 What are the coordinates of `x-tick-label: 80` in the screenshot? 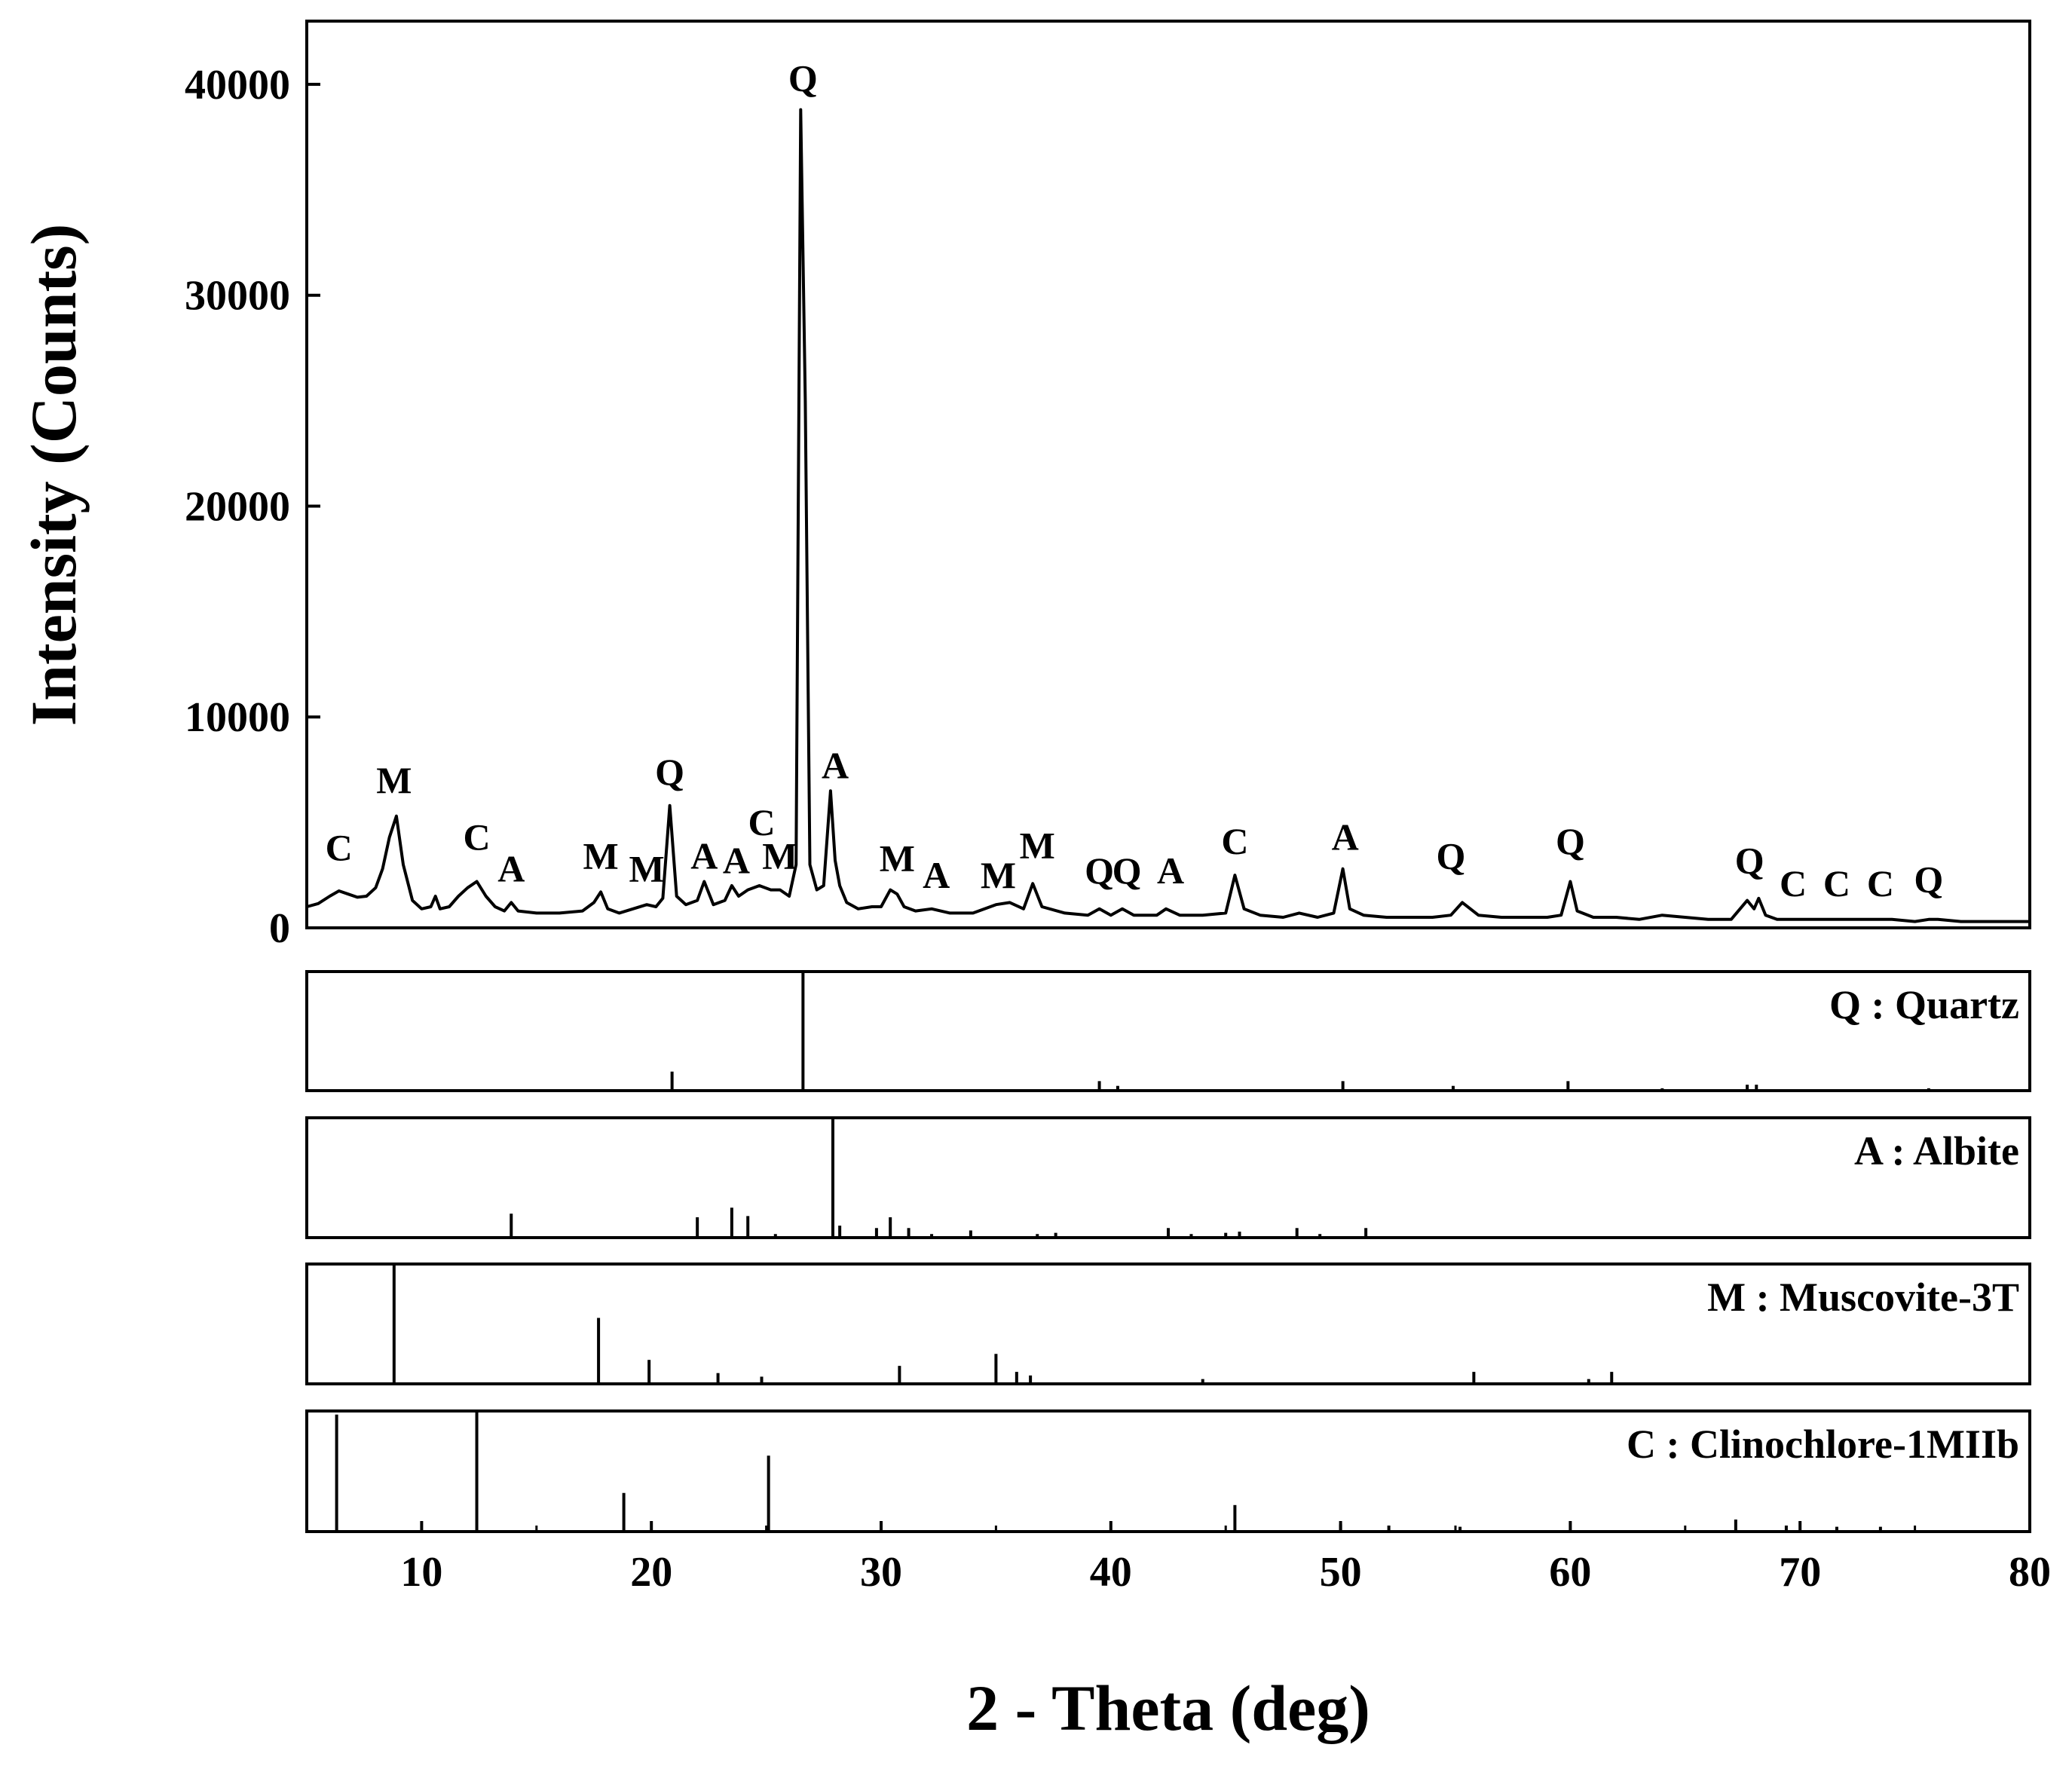 It's located at (2030, 1572).